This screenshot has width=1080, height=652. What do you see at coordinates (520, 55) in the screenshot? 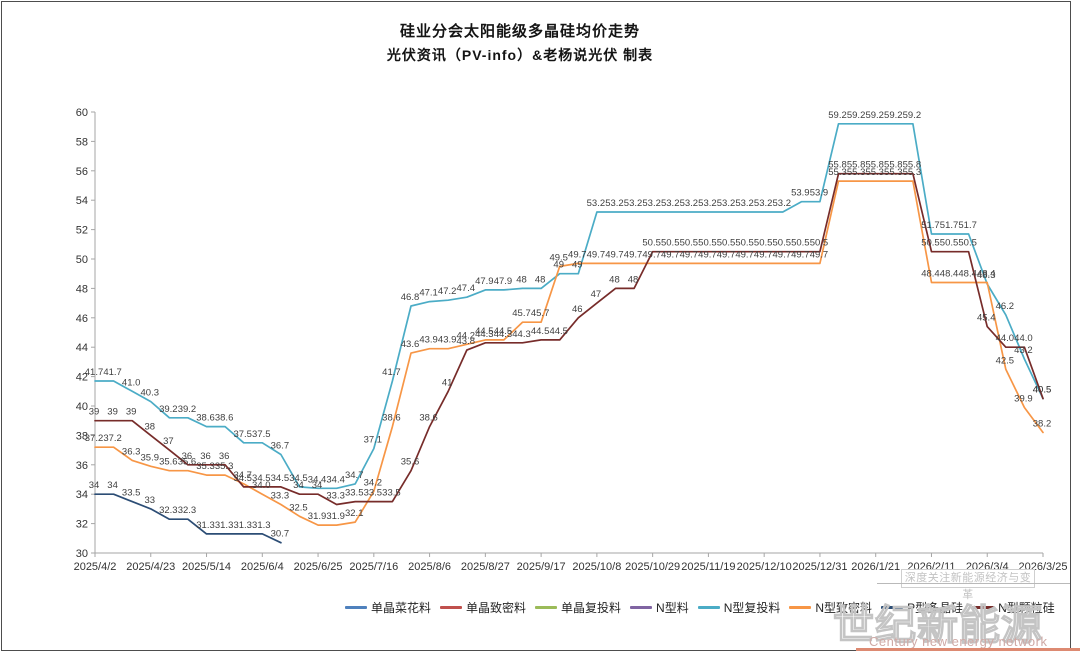
I see `chart-subtitle: 光伏资讯（PV-info）&老杨说光伏 制表` at bounding box center [520, 55].